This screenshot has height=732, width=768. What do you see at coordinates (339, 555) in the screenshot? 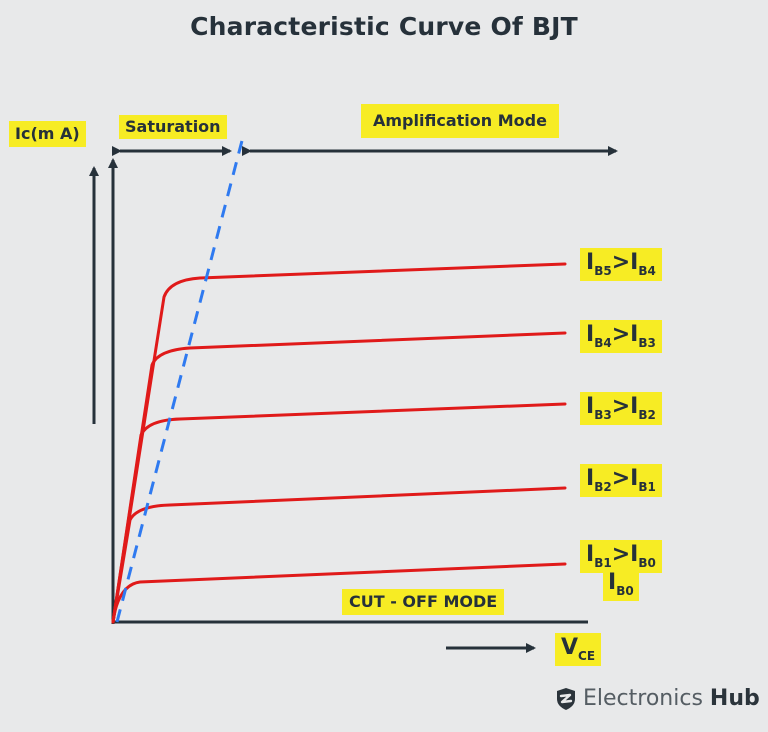
I see `curve-ib2` at bounding box center [339, 555].